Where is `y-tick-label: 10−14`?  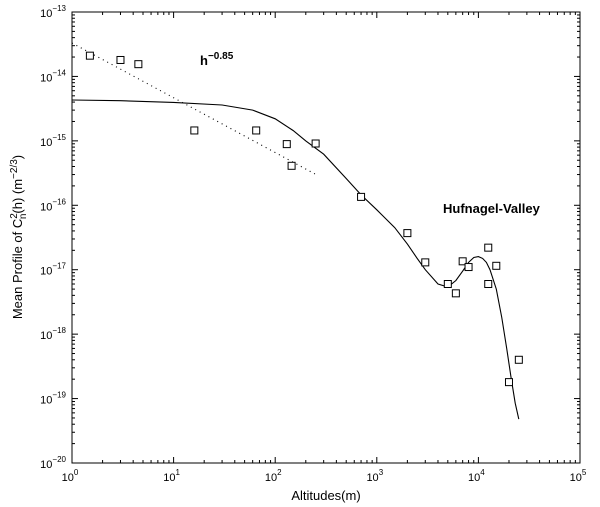 y-tick-label: 10−14 is located at coordinates (53, 76).